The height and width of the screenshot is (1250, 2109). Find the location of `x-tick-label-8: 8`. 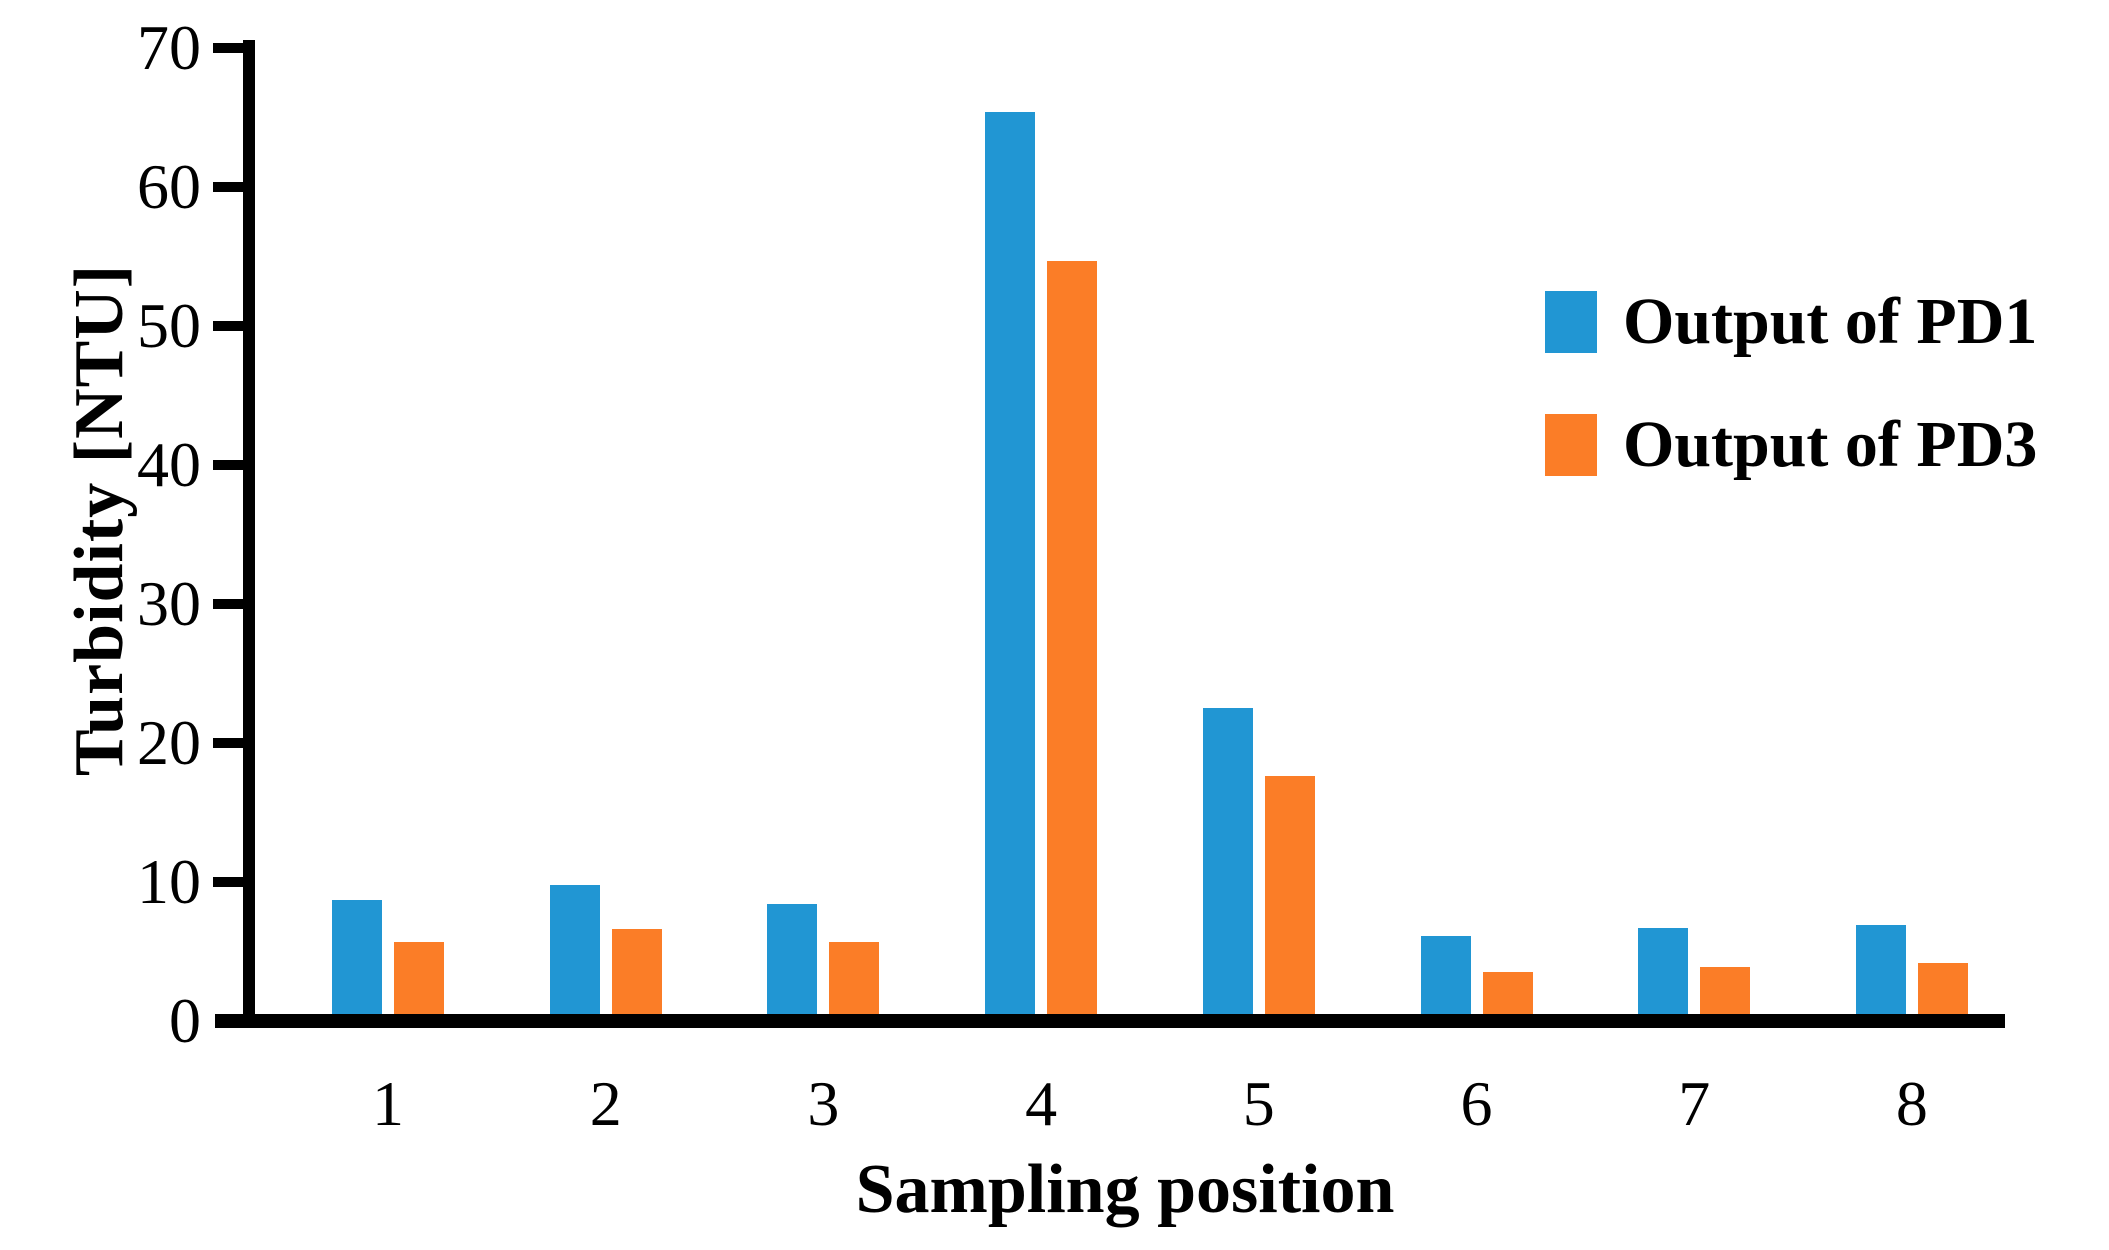

x-tick-label-8: 8 is located at coordinates (1911, 1103).